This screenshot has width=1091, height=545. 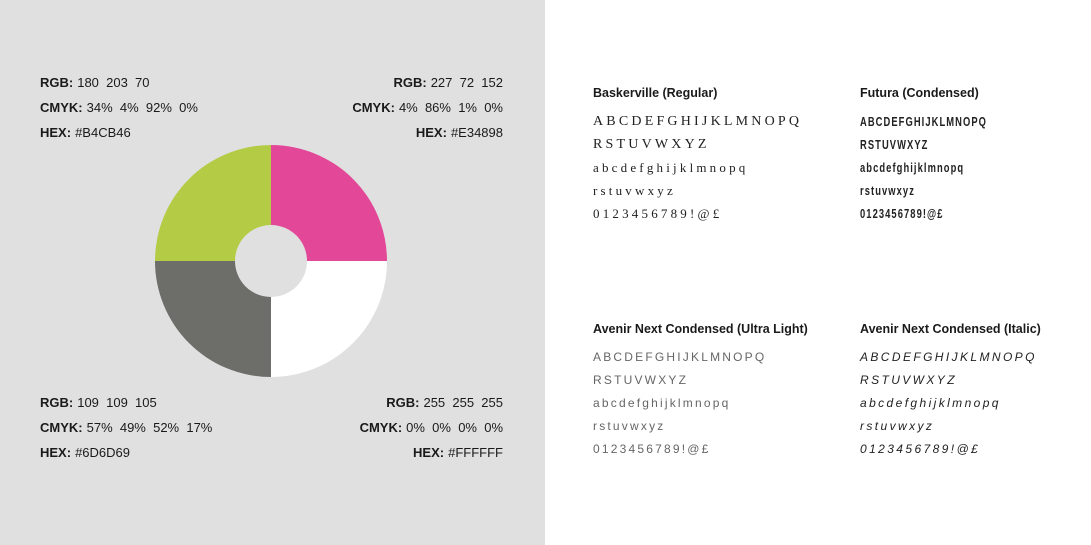 I want to click on spec-row: RGB: 255 255 255, so click(x=431, y=402).